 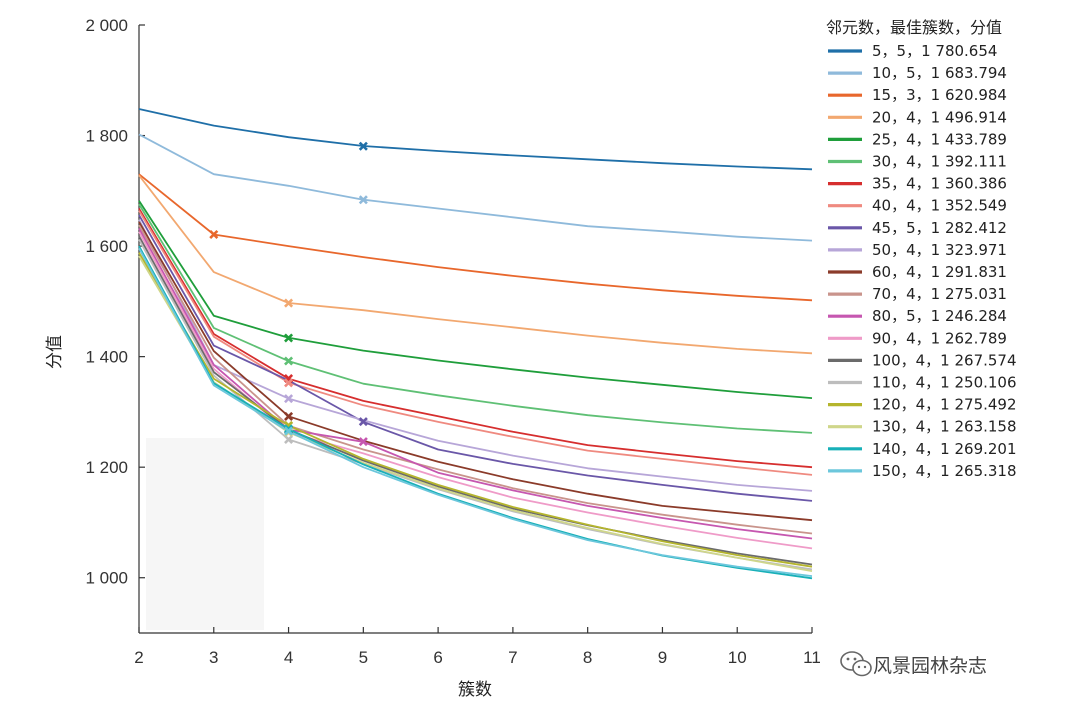 I want to click on x-tick-label: 3, so click(x=213, y=657).